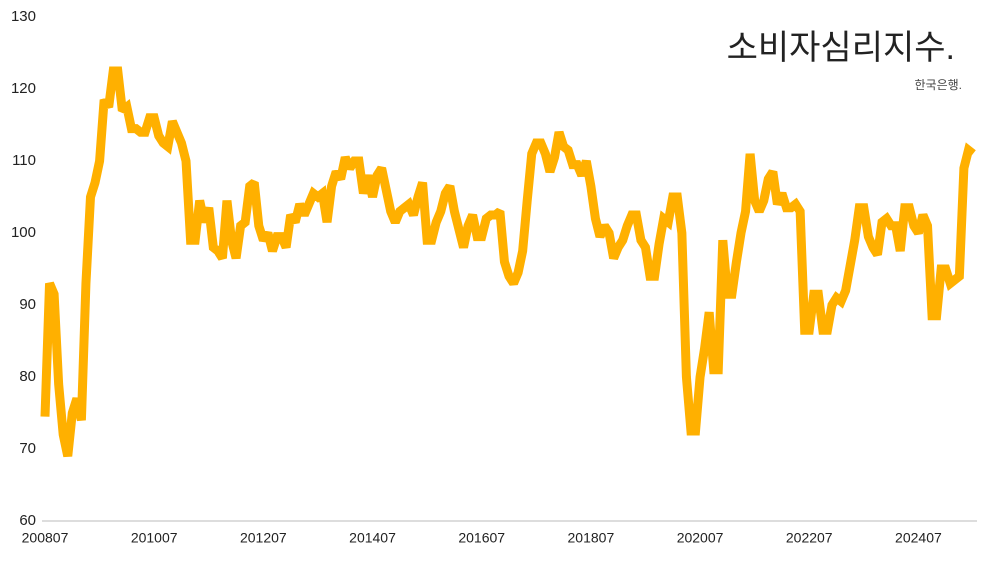 The height and width of the screenshot is (563, 1000). I want to click on y-tick-label: 110, so click(24, 160).